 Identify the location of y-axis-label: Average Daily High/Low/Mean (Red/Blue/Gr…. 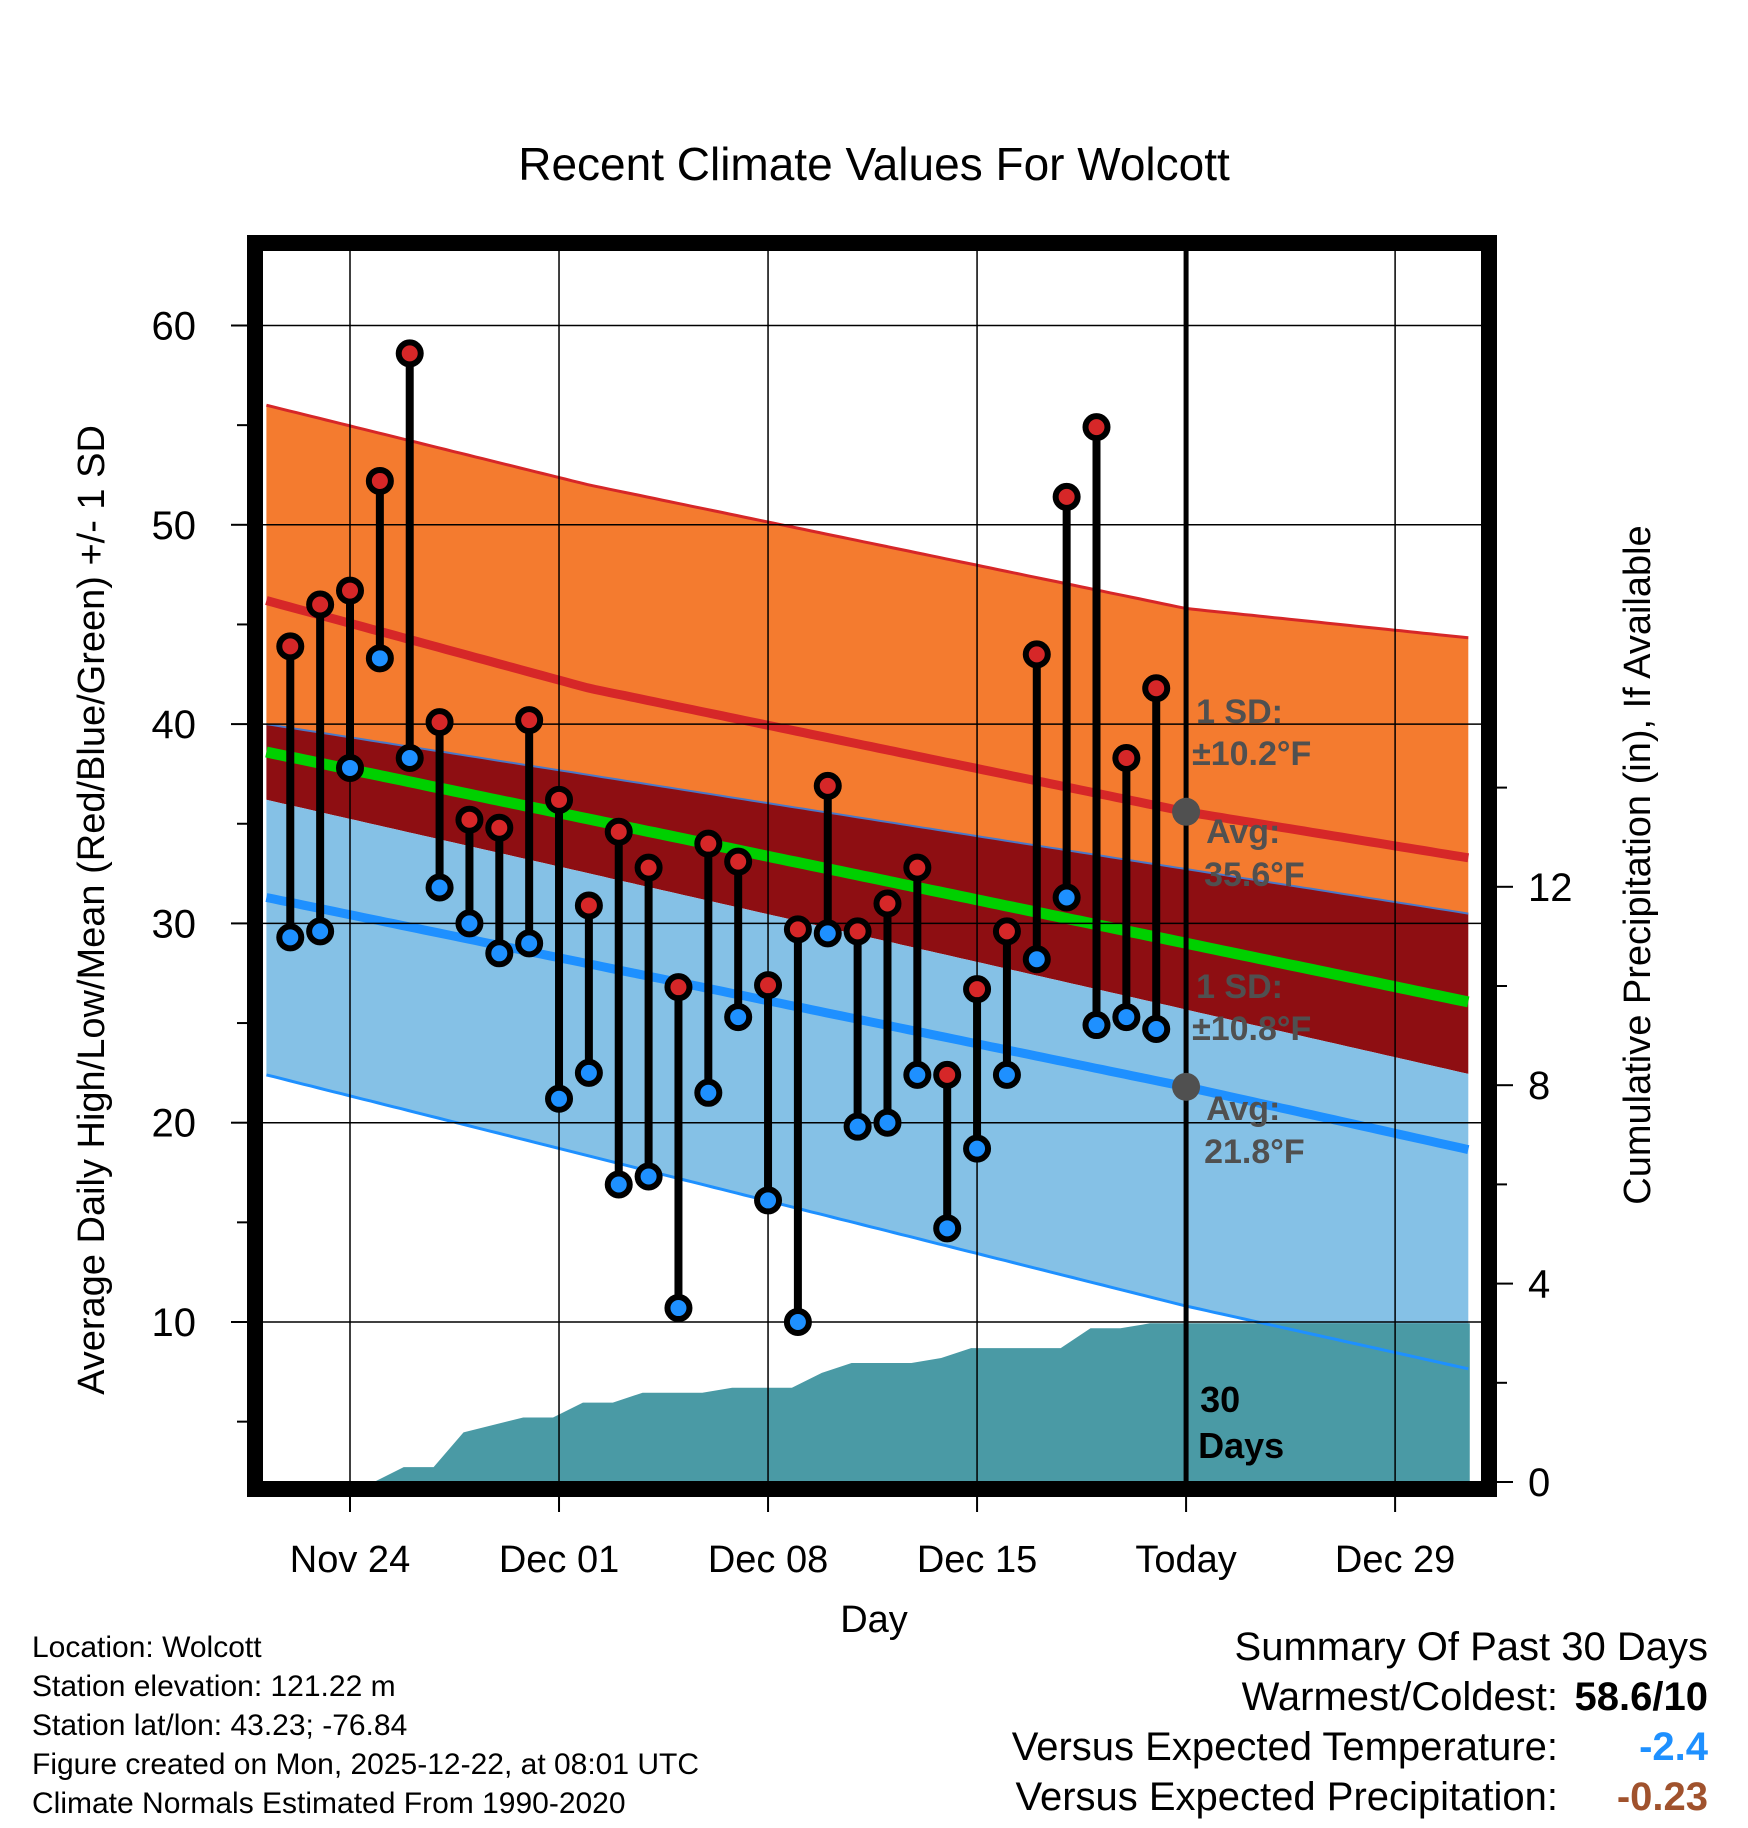
(92, 910).